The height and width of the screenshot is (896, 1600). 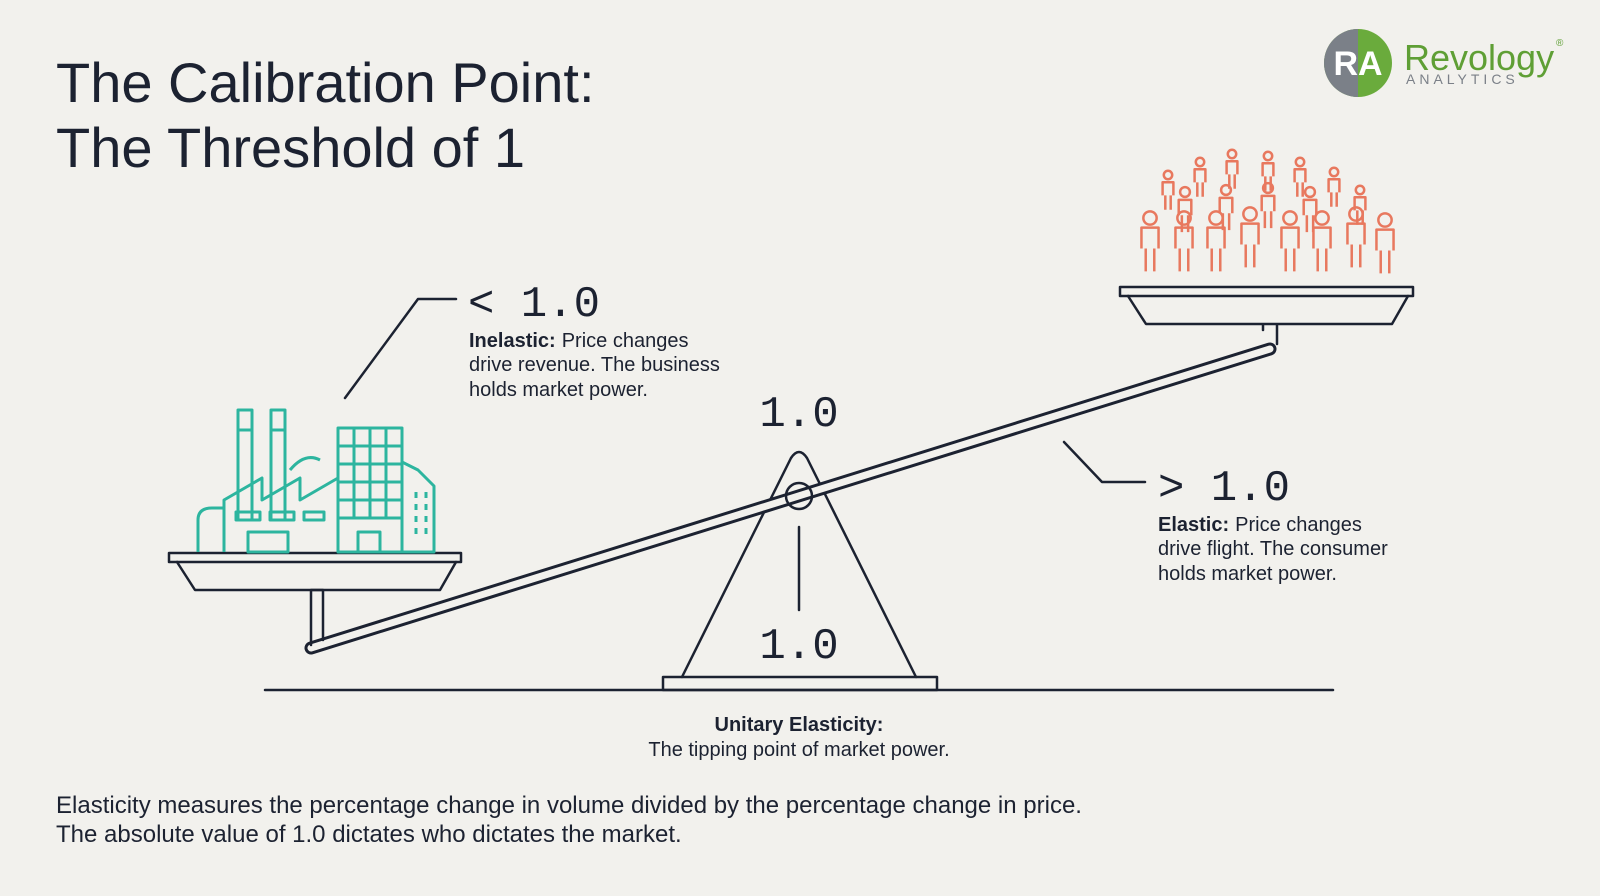 What do you see at coordinates (594, 365) in the screenshot?
I see `description-line: drive revenue. The business` at bounding box center [594, 365].